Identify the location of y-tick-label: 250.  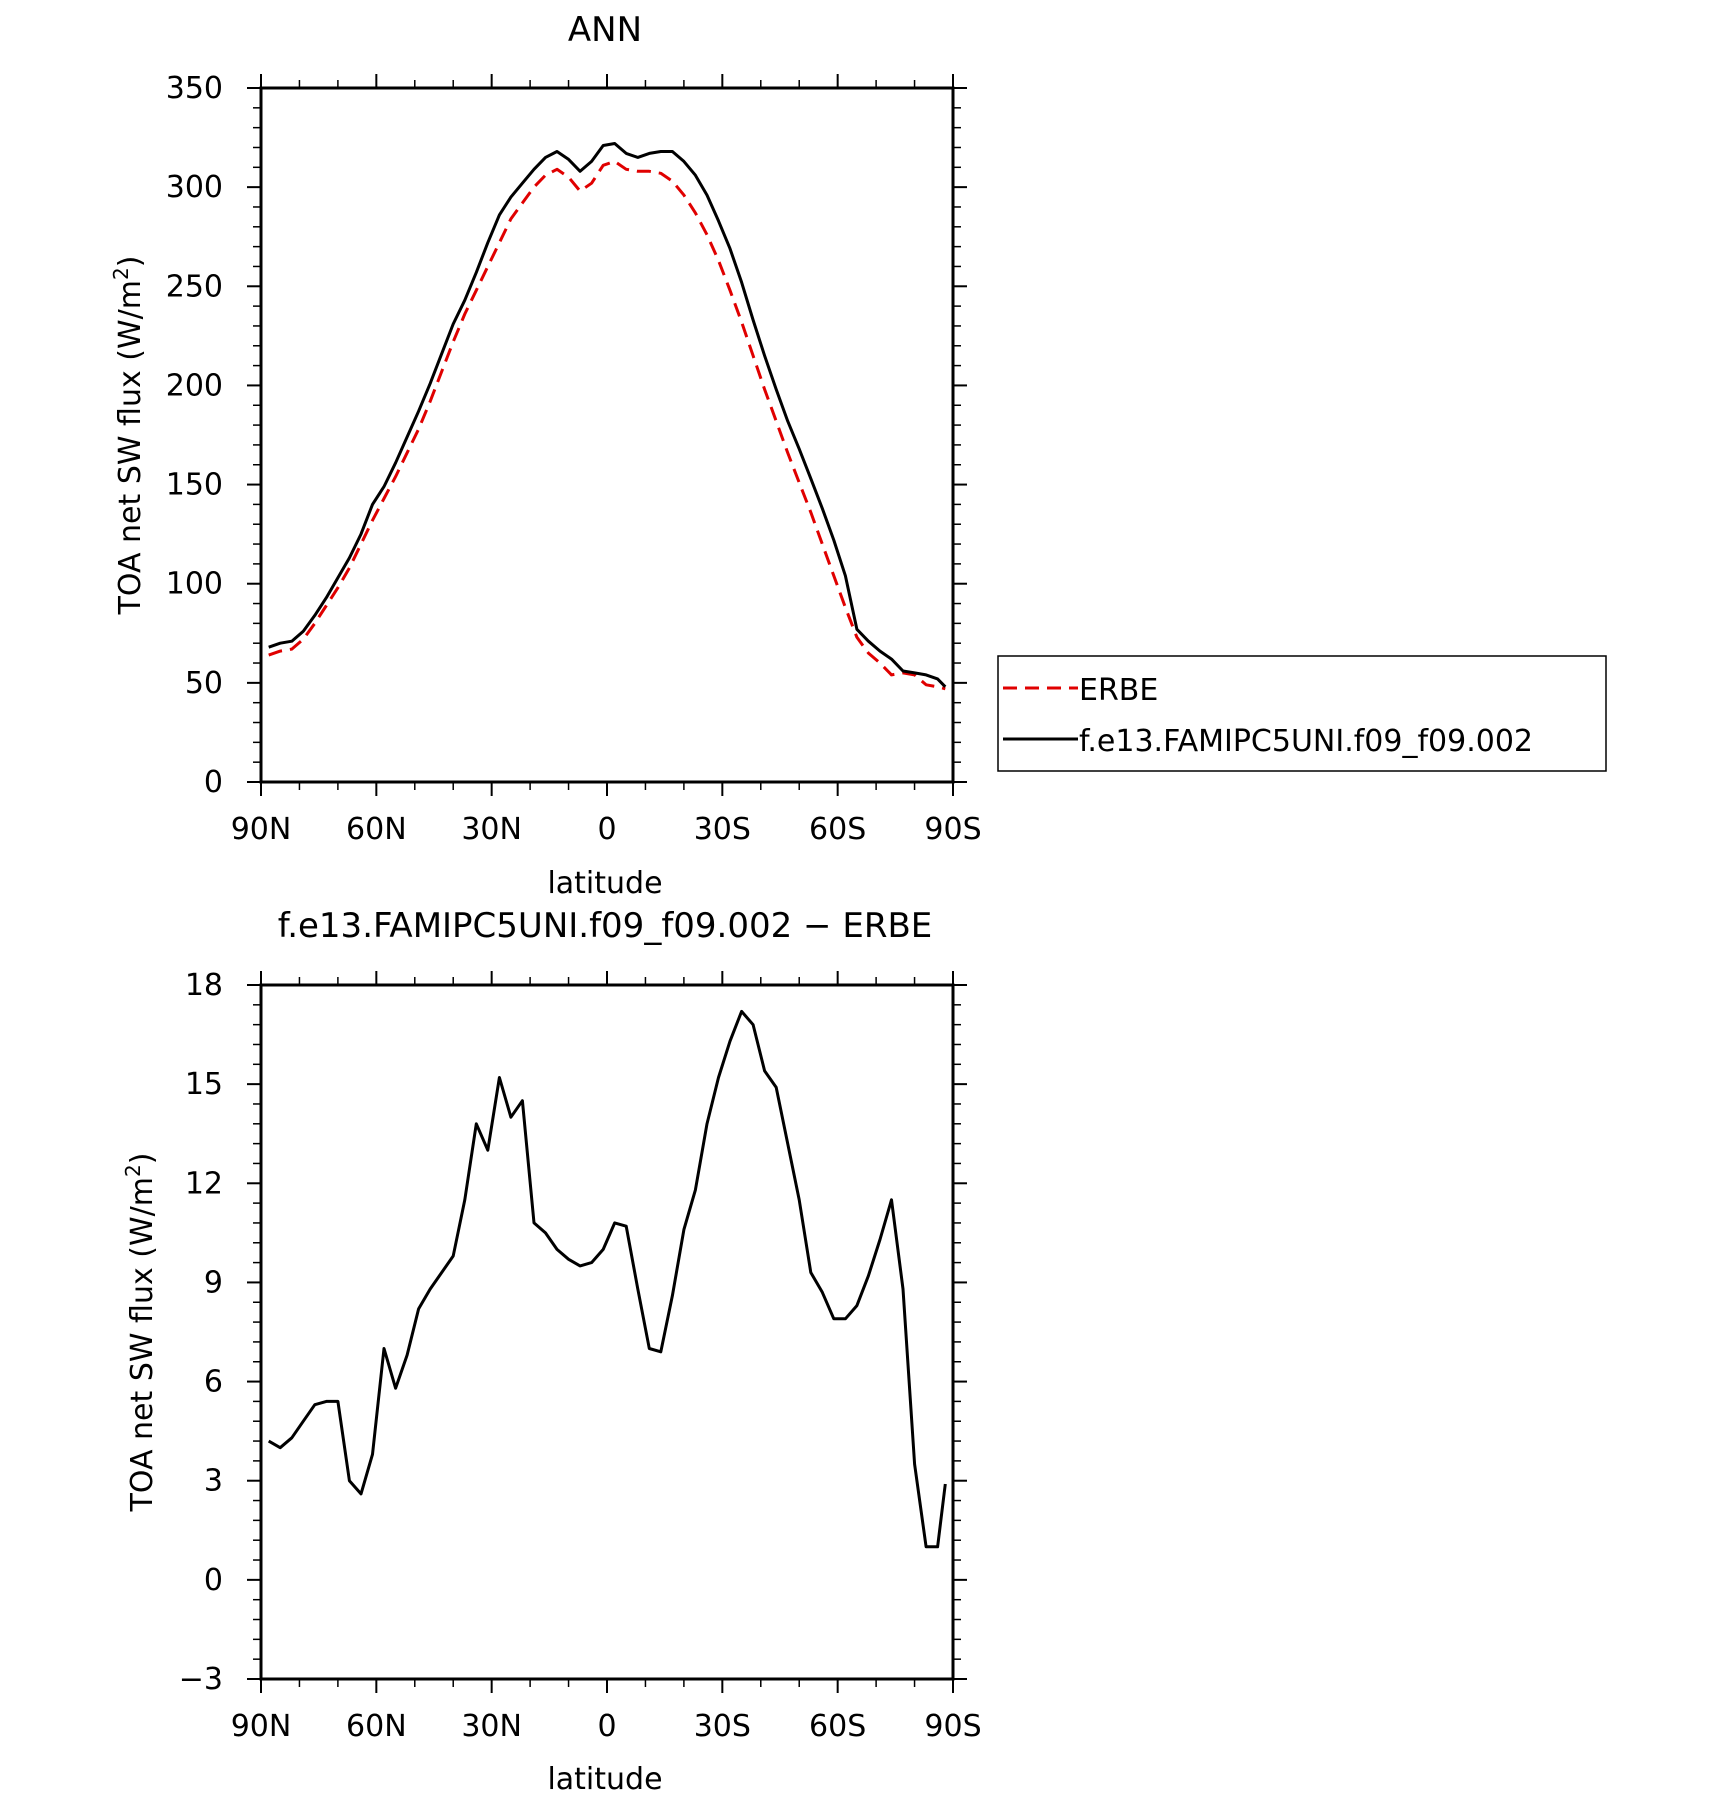
(194, 286).